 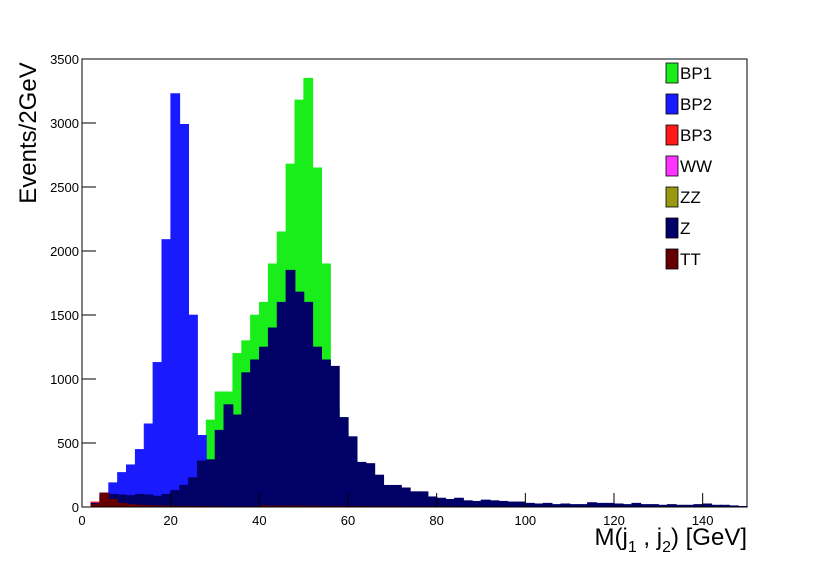 What do you see at coordinates (64, 187) in the screenshot?
I see `y-tick-label: 2500` at bounding box center [64, 187].